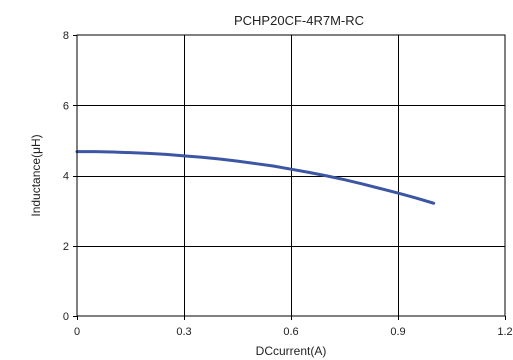  Describe the element at coordinates (290, 332) in the screenshot. I see `x-tick-label: 0.6` at that location.